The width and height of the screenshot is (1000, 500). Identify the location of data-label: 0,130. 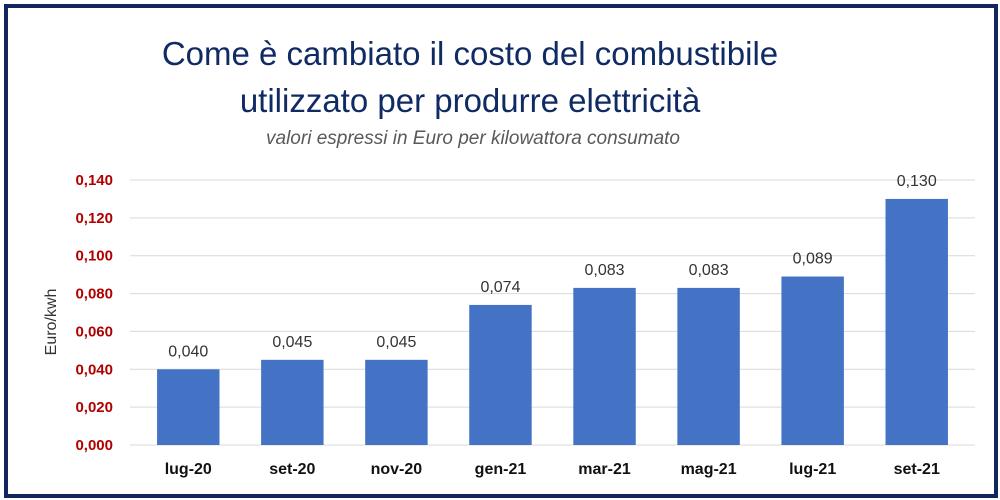
(917, 181).